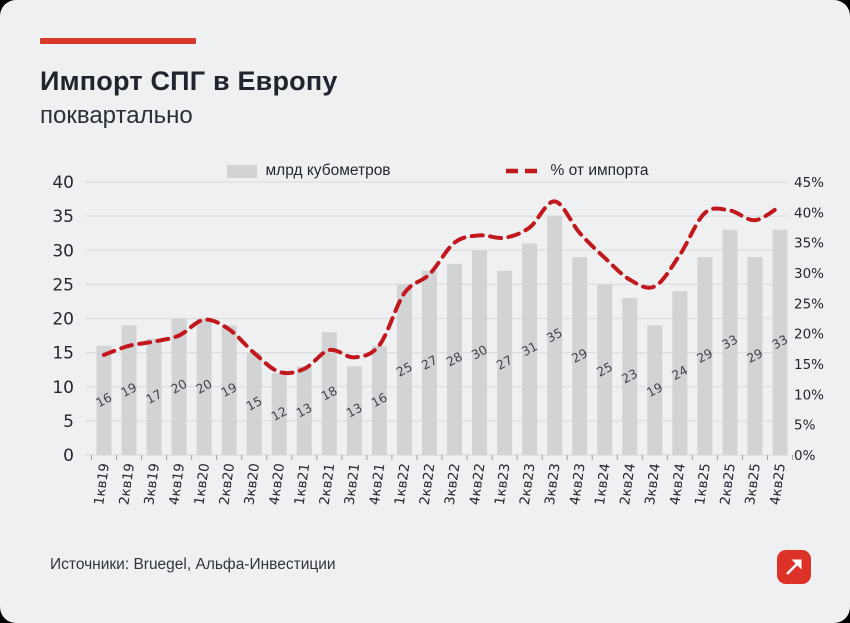 This screenshot has height=623, width=850. Describe the element at coordinates (753, 484) in the screenshot. I see `svg-text: 3кв25` at that location.